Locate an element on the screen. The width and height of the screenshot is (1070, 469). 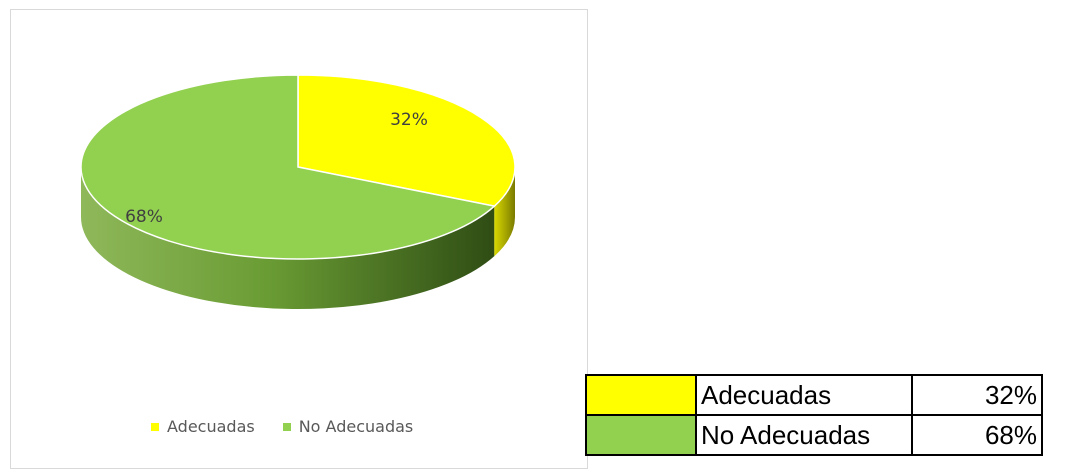
table-label-no-adecuadas: No Adecuadas is located at coordinates (804, 435).